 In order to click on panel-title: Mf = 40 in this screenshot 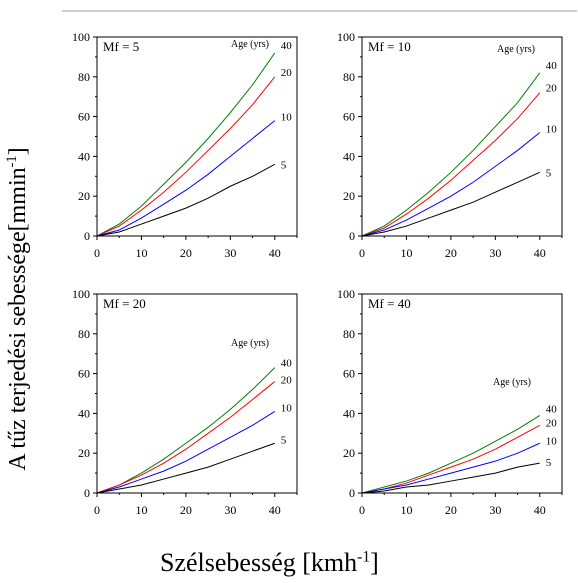, I will do `click(389, 303)`.